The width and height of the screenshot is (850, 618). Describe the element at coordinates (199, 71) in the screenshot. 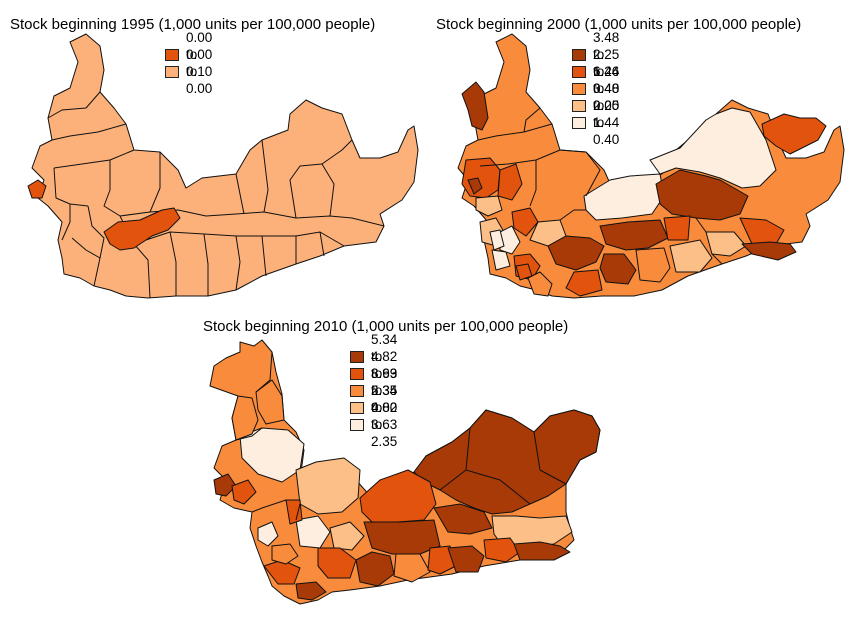

I see `legend-label: 0.00 to 0.00` at that location.